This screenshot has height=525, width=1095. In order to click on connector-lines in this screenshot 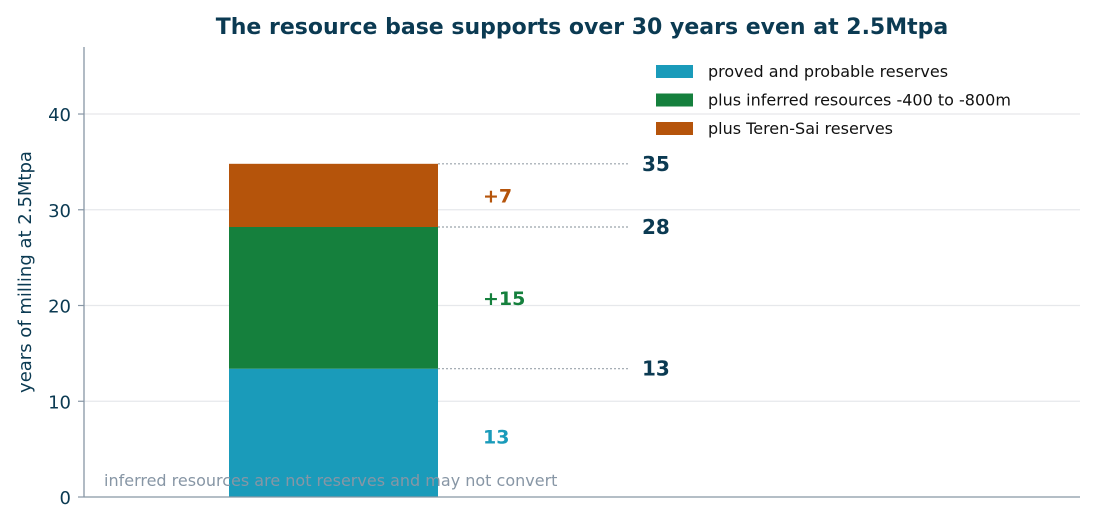, I will do `click(534, 266)`.